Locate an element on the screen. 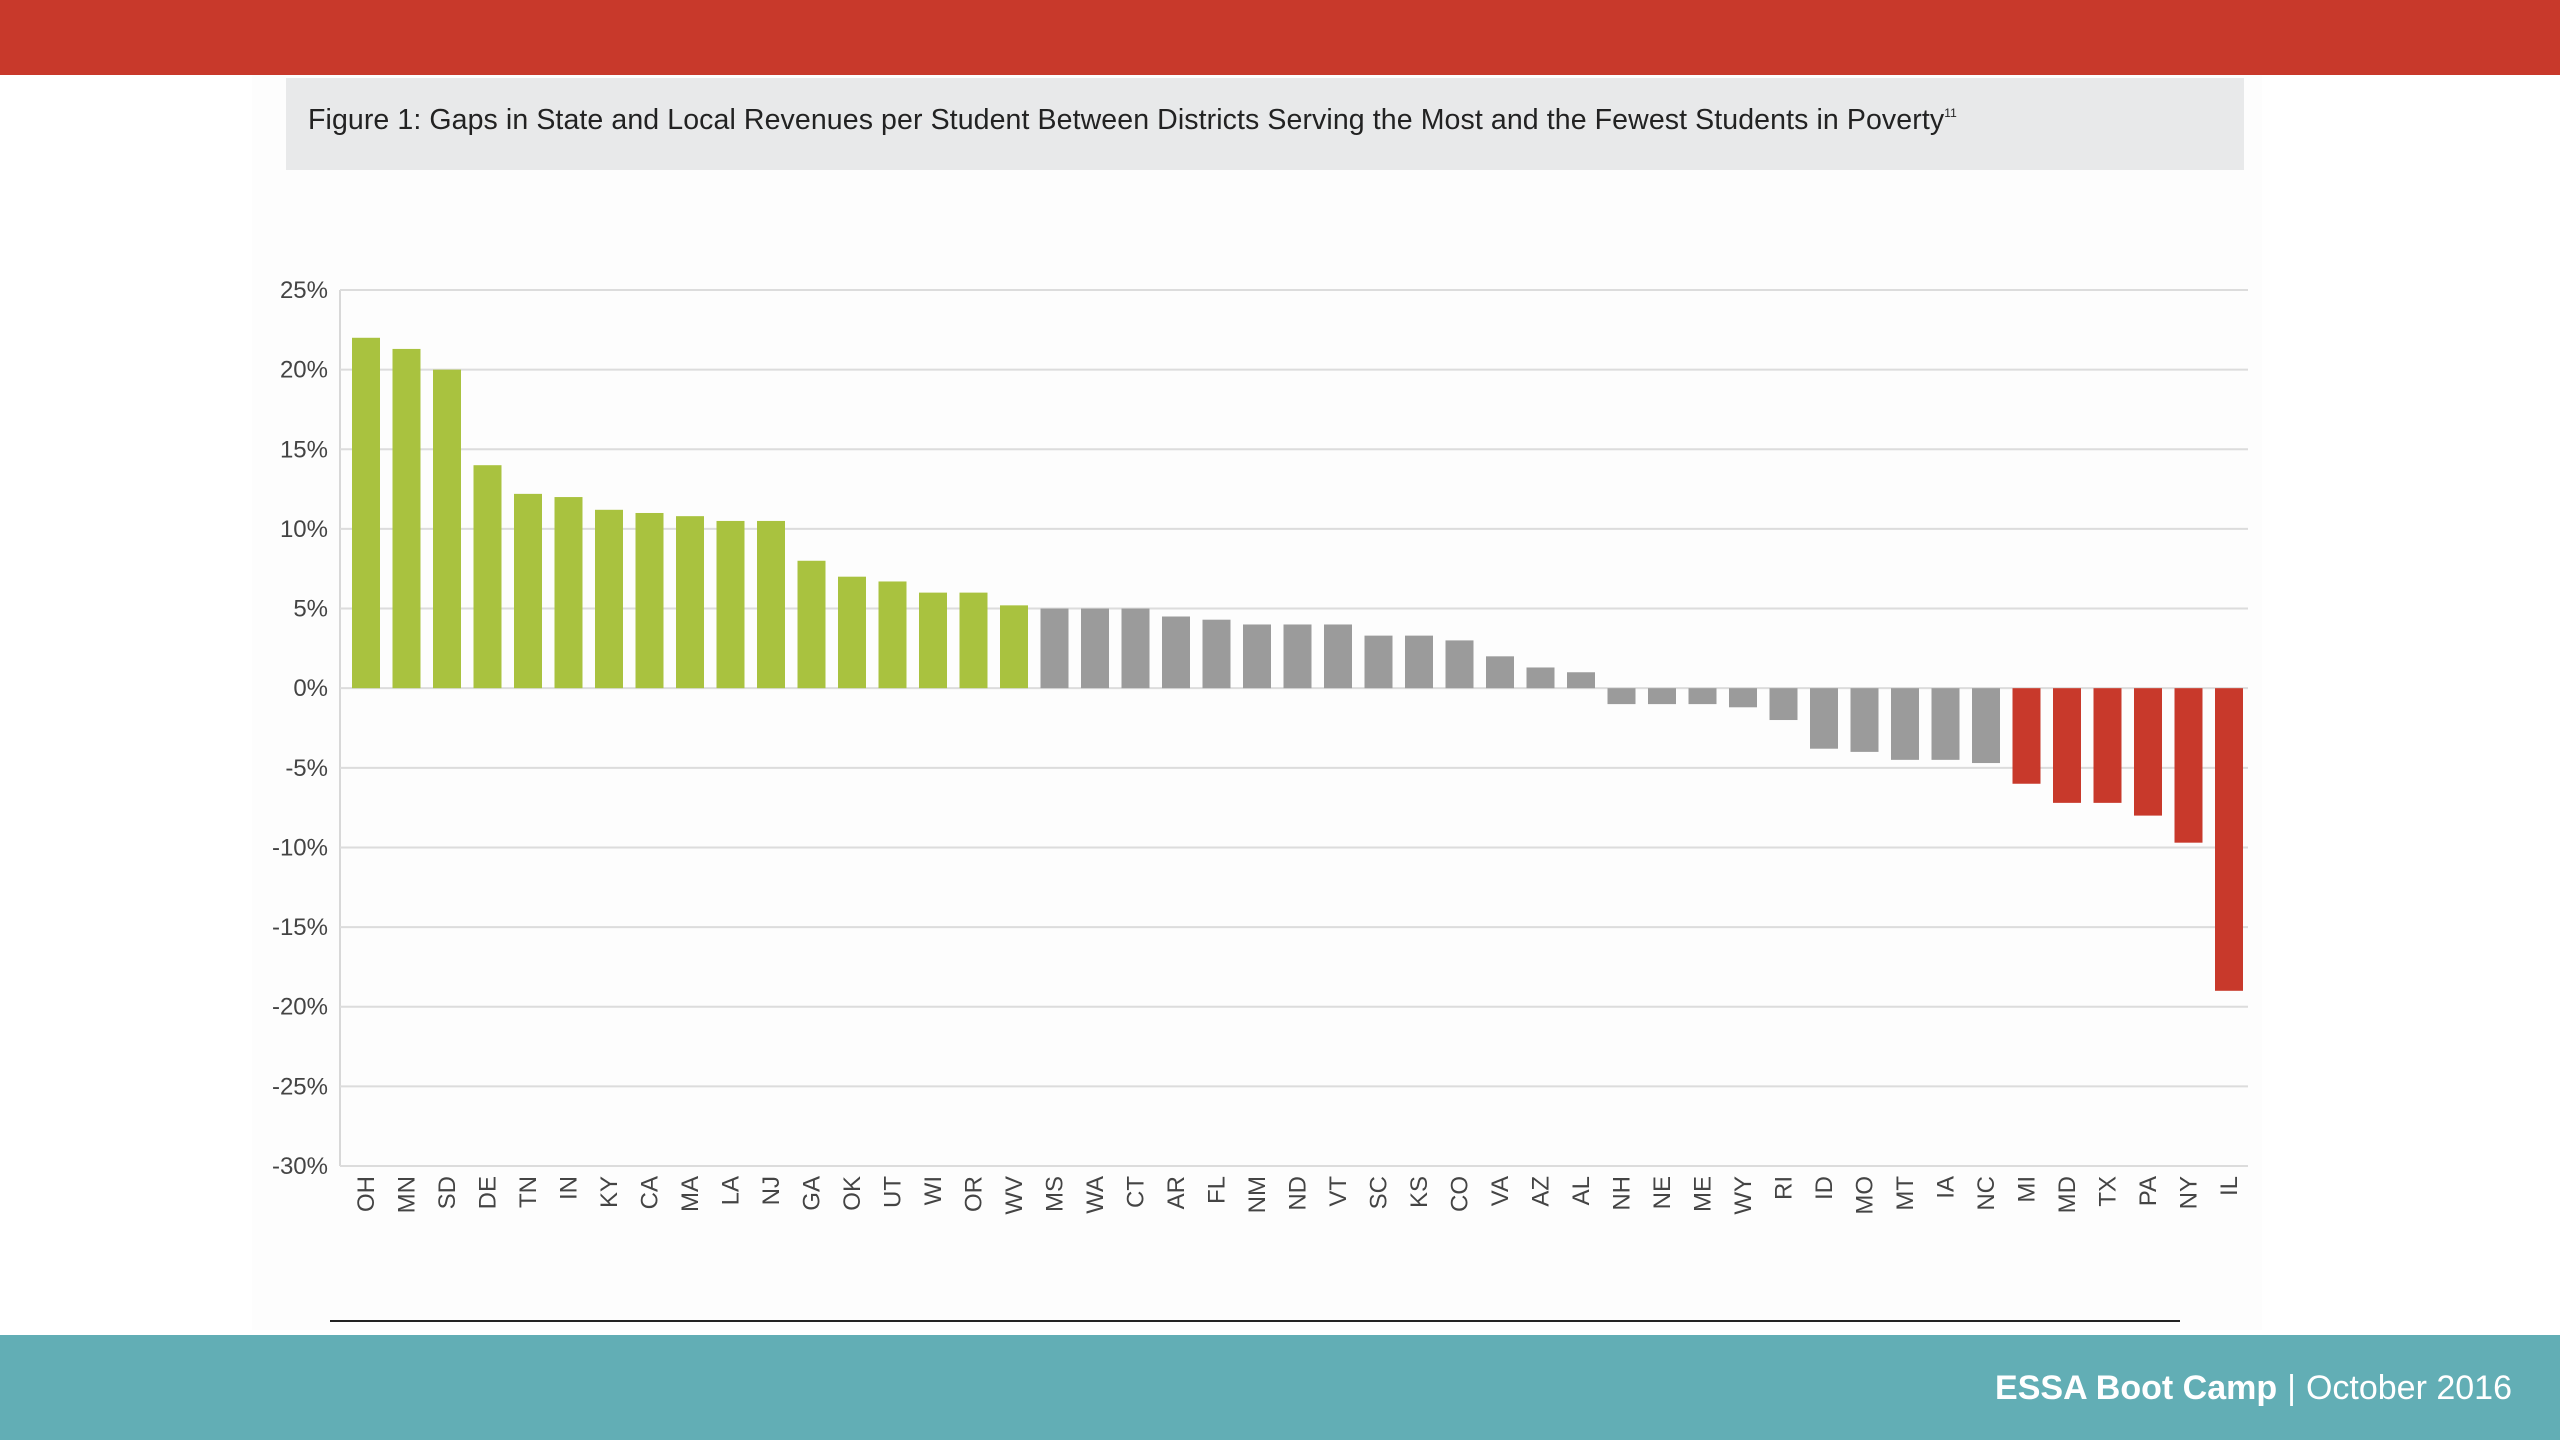  y-tick-label: 10% is located at coordinates (304, 529).